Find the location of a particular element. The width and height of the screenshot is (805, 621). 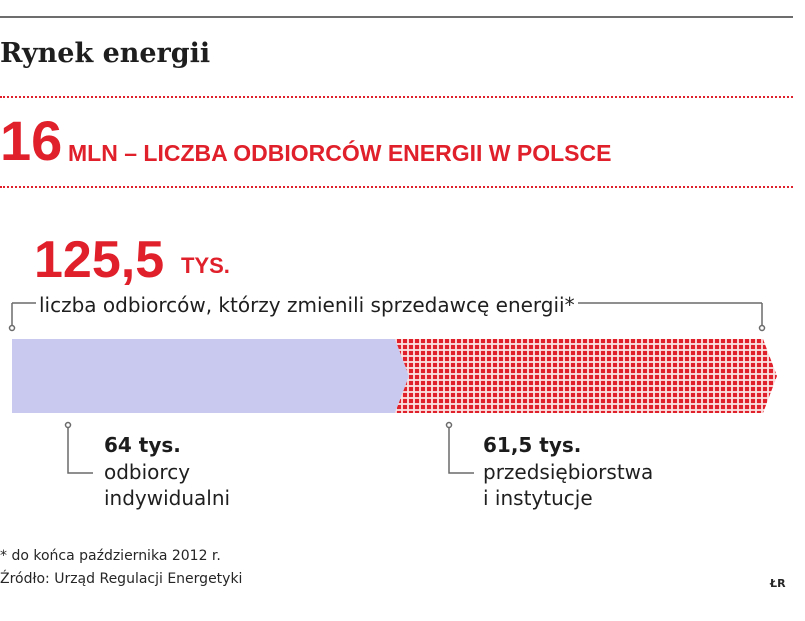

top-rule is located at coordinates (396, 17).